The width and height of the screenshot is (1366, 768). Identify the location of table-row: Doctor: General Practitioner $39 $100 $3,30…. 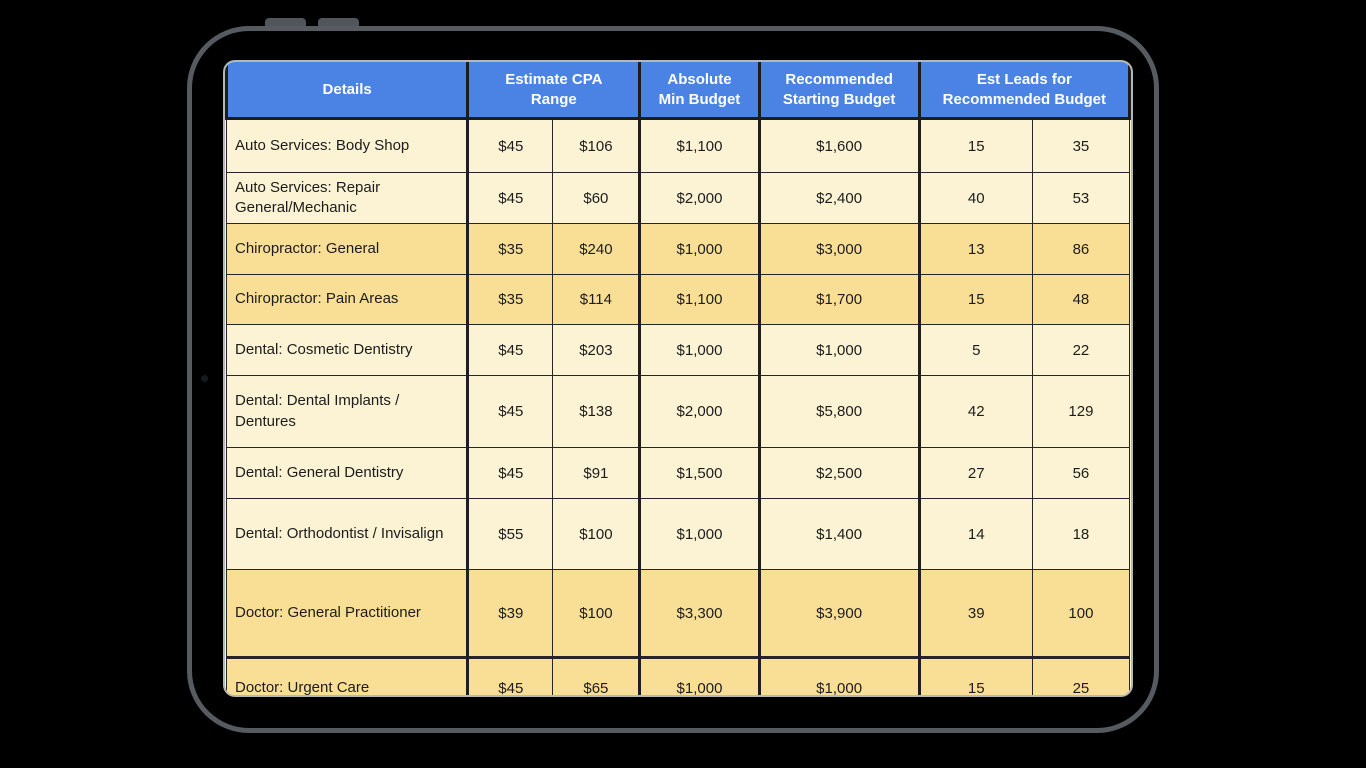
(678, 613).